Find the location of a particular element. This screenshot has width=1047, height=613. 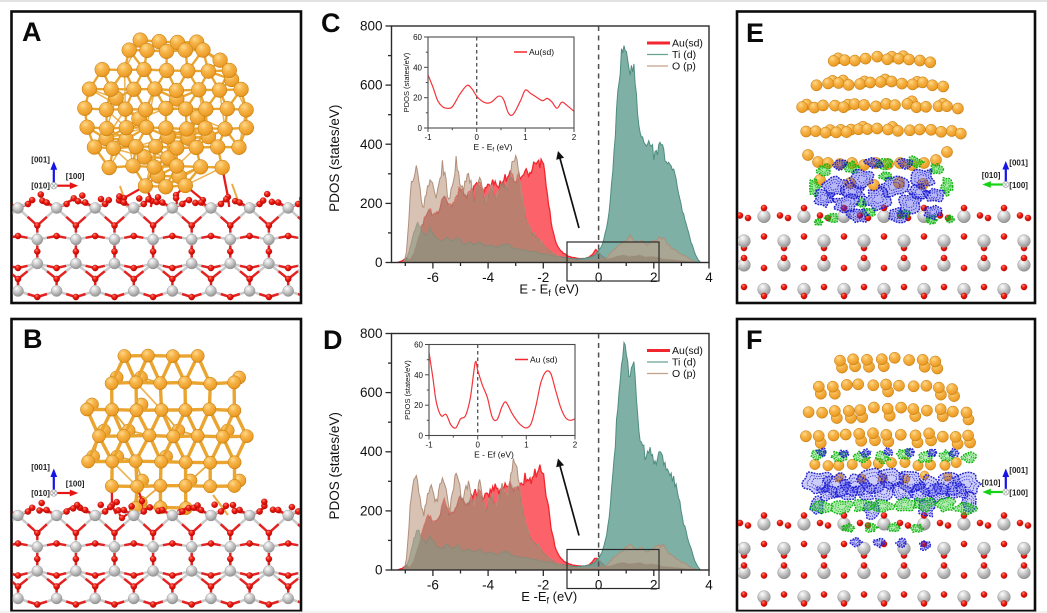

svg-text: F is located at coordinates (754, 340).